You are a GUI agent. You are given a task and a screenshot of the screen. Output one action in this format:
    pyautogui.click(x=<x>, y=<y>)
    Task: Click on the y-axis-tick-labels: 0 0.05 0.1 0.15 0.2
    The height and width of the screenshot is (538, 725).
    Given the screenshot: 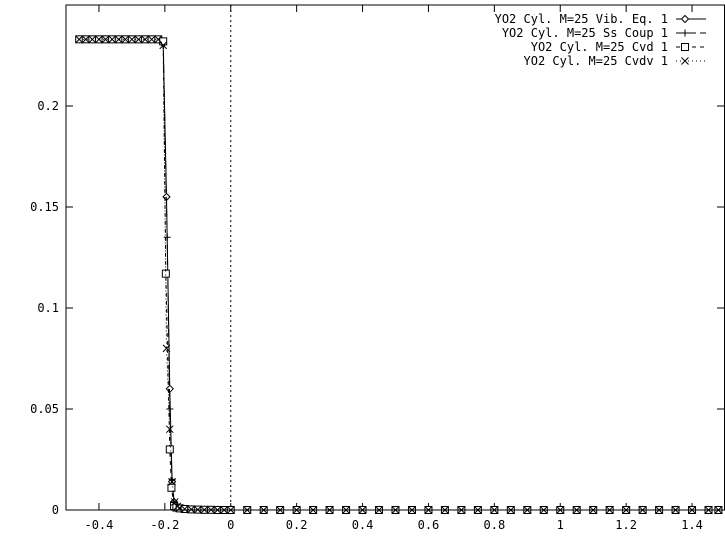 What is the action you would take?
    pyautogui.click(x=44, y=308)
    